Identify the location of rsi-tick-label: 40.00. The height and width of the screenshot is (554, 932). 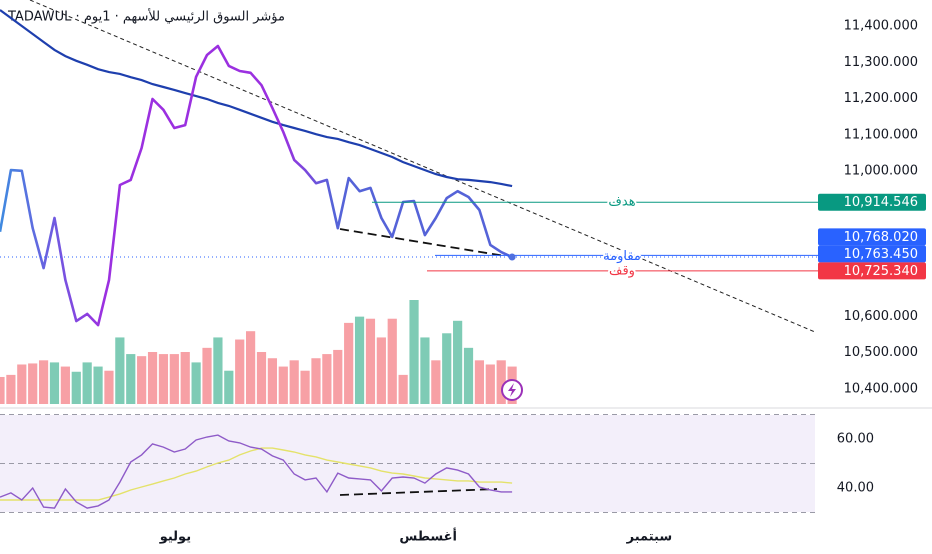
(855, 488).